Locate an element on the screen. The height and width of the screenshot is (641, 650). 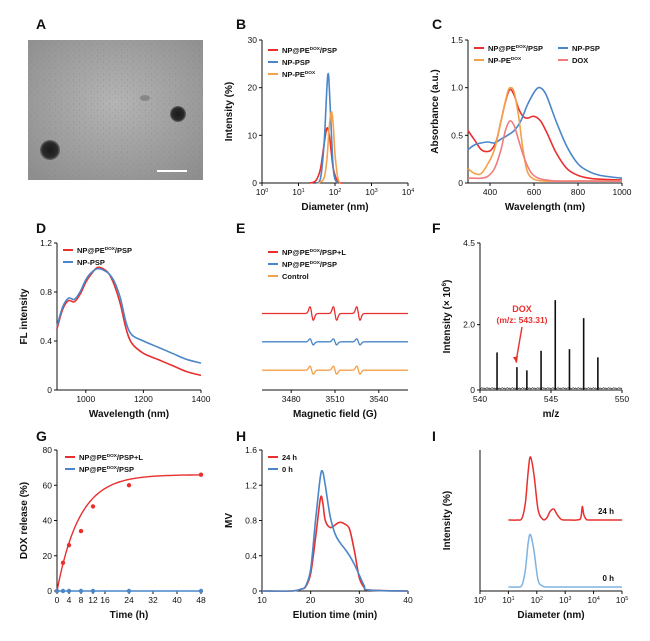
x-tick-label: 4 is located at coordinates (69, 600).